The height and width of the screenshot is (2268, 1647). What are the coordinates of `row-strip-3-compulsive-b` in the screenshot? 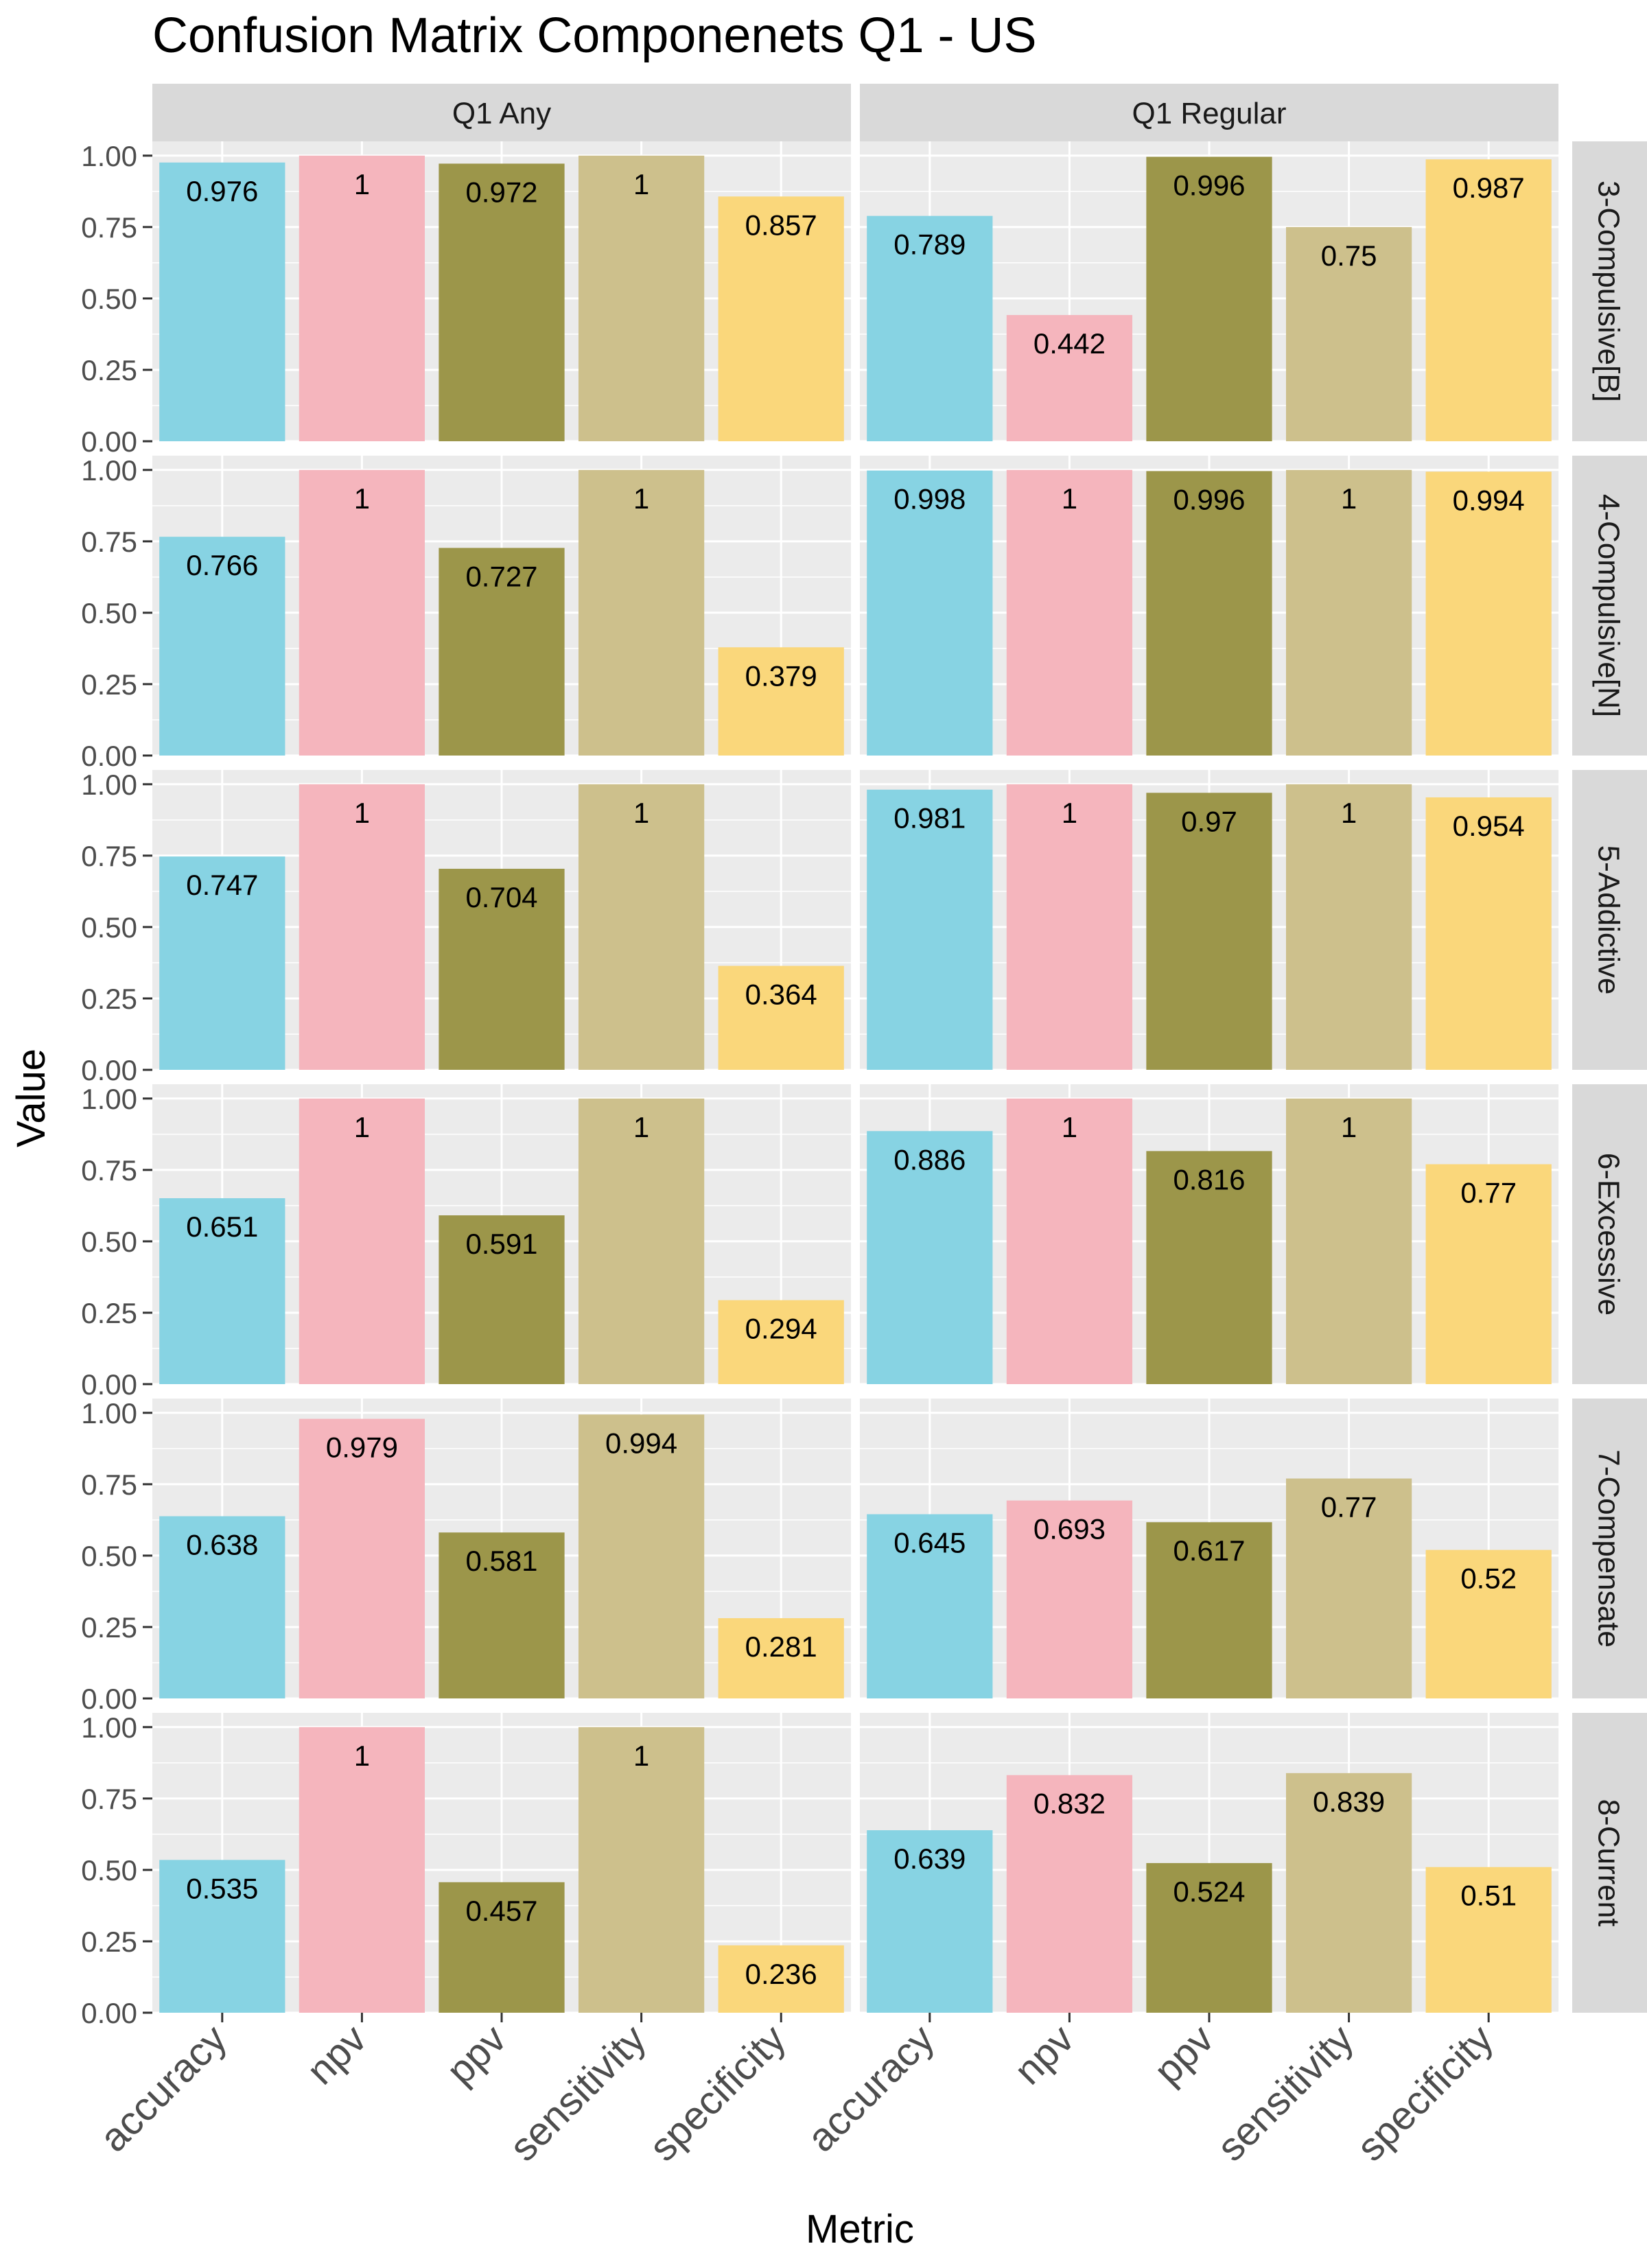 It's located at (1609, 291).